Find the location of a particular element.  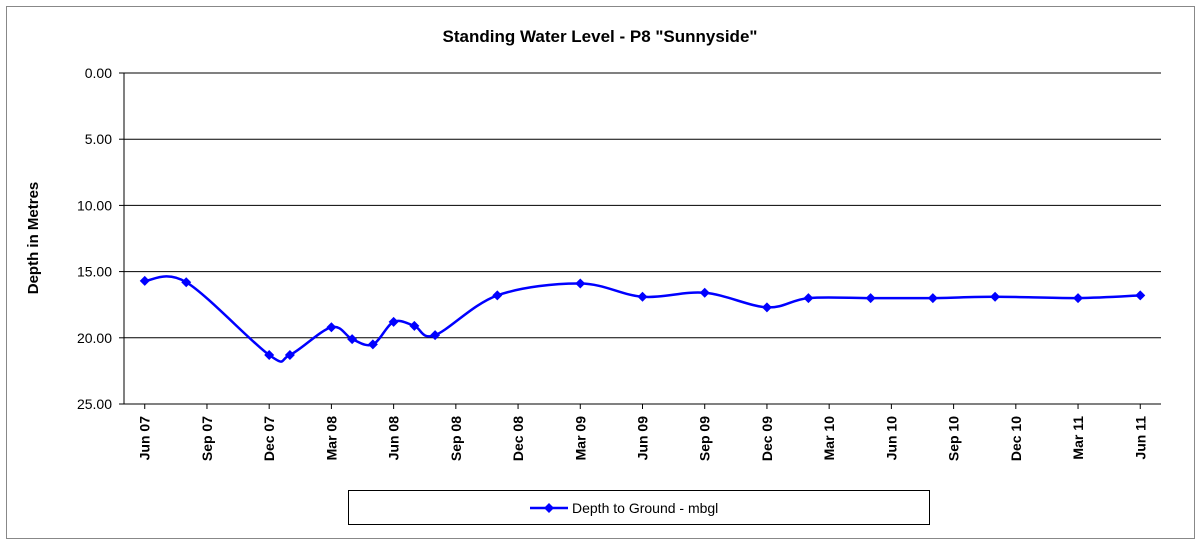

legend-marker is located at coordinates (549, 508).